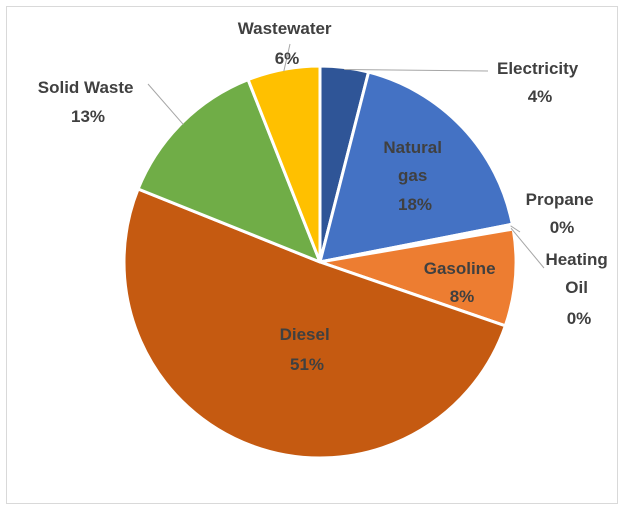 The width and height of the screenshot is (627, 514). Describe the element at coordinates (416, 70) in the screenshot. I see `leader-electricity` at that location.